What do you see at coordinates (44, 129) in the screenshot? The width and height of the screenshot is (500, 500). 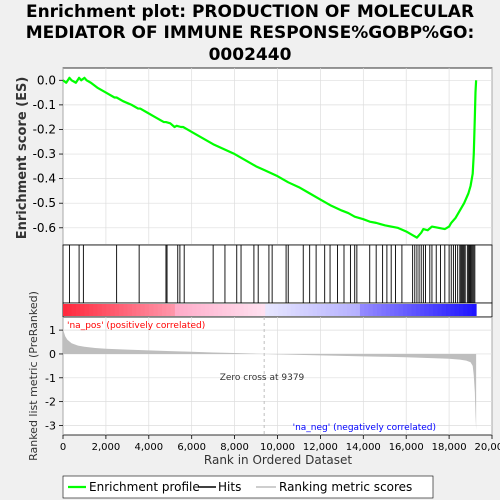 I see `es-y-tick-label: -0.2` at bounding box center [44, 129].